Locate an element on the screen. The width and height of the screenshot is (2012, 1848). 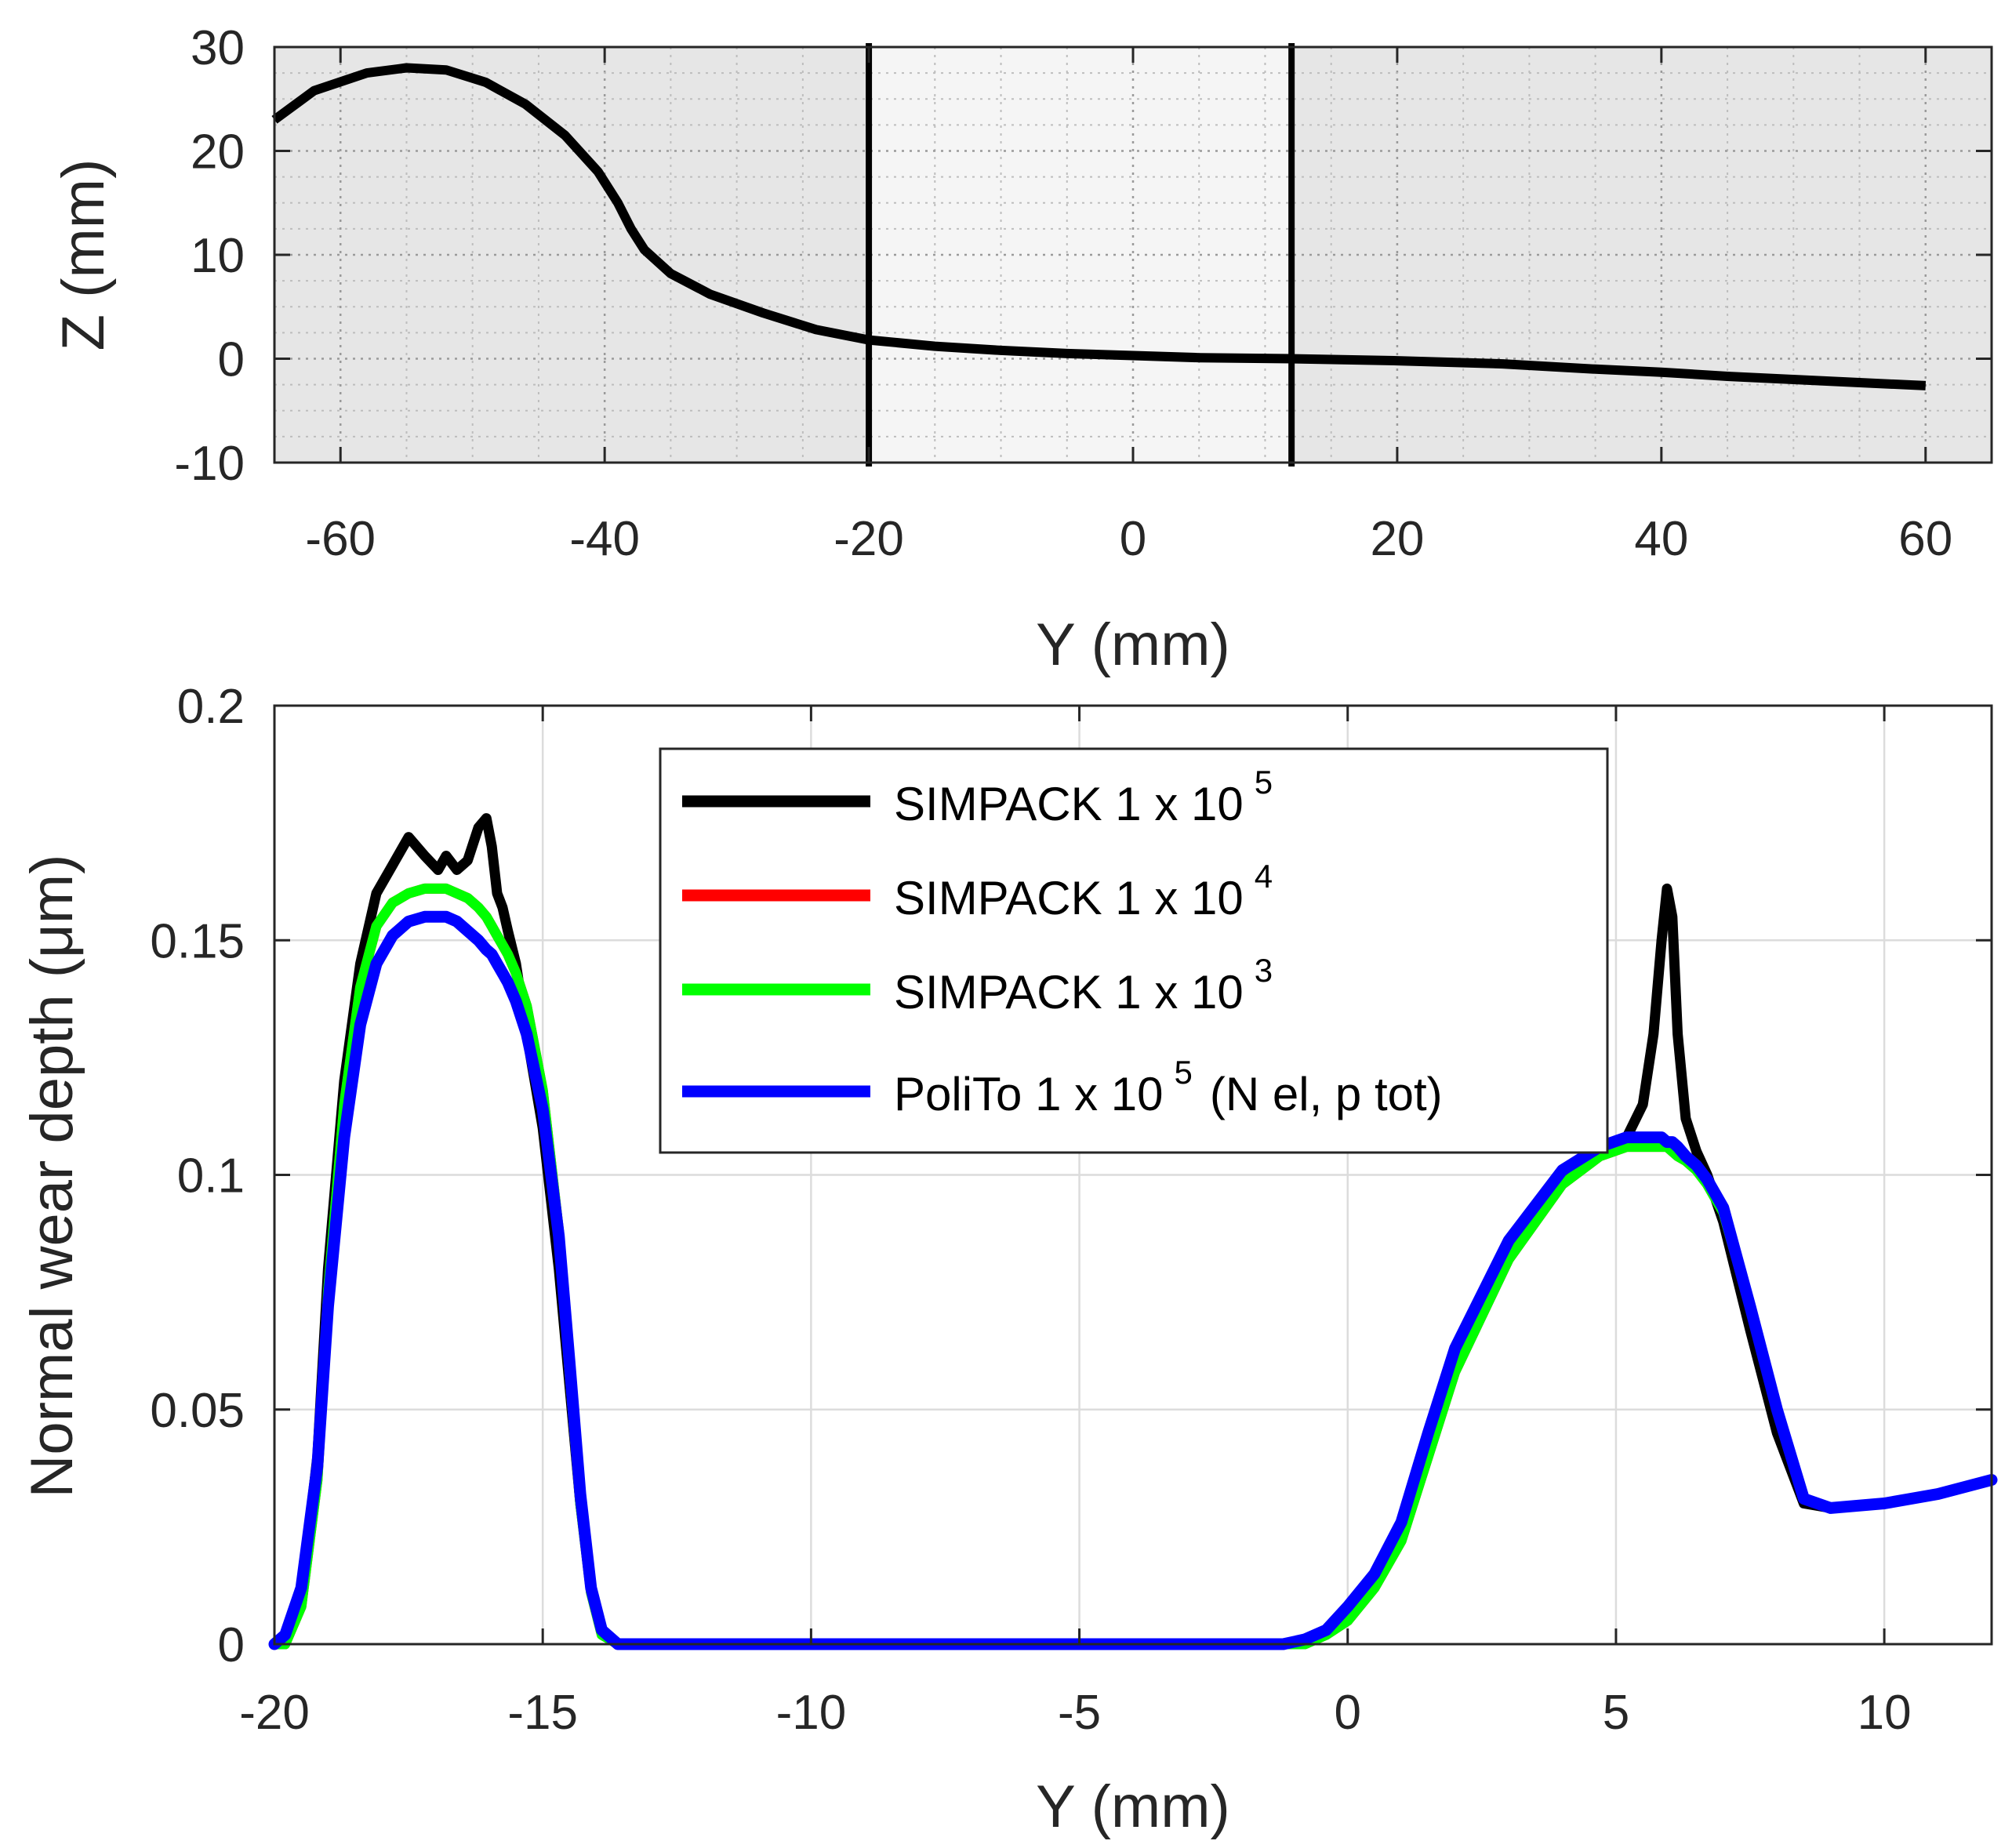
top-vertical-lines is located at coordinates (1080, 255).